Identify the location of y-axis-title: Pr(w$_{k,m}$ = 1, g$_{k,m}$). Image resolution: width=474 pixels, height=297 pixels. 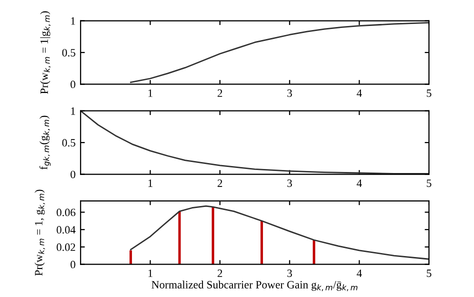
(40, 233).